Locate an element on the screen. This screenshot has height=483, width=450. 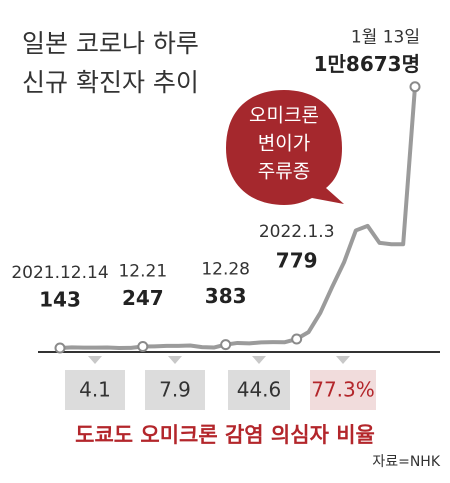
callout-text: 변이가 is located at coordinates (284, 144).